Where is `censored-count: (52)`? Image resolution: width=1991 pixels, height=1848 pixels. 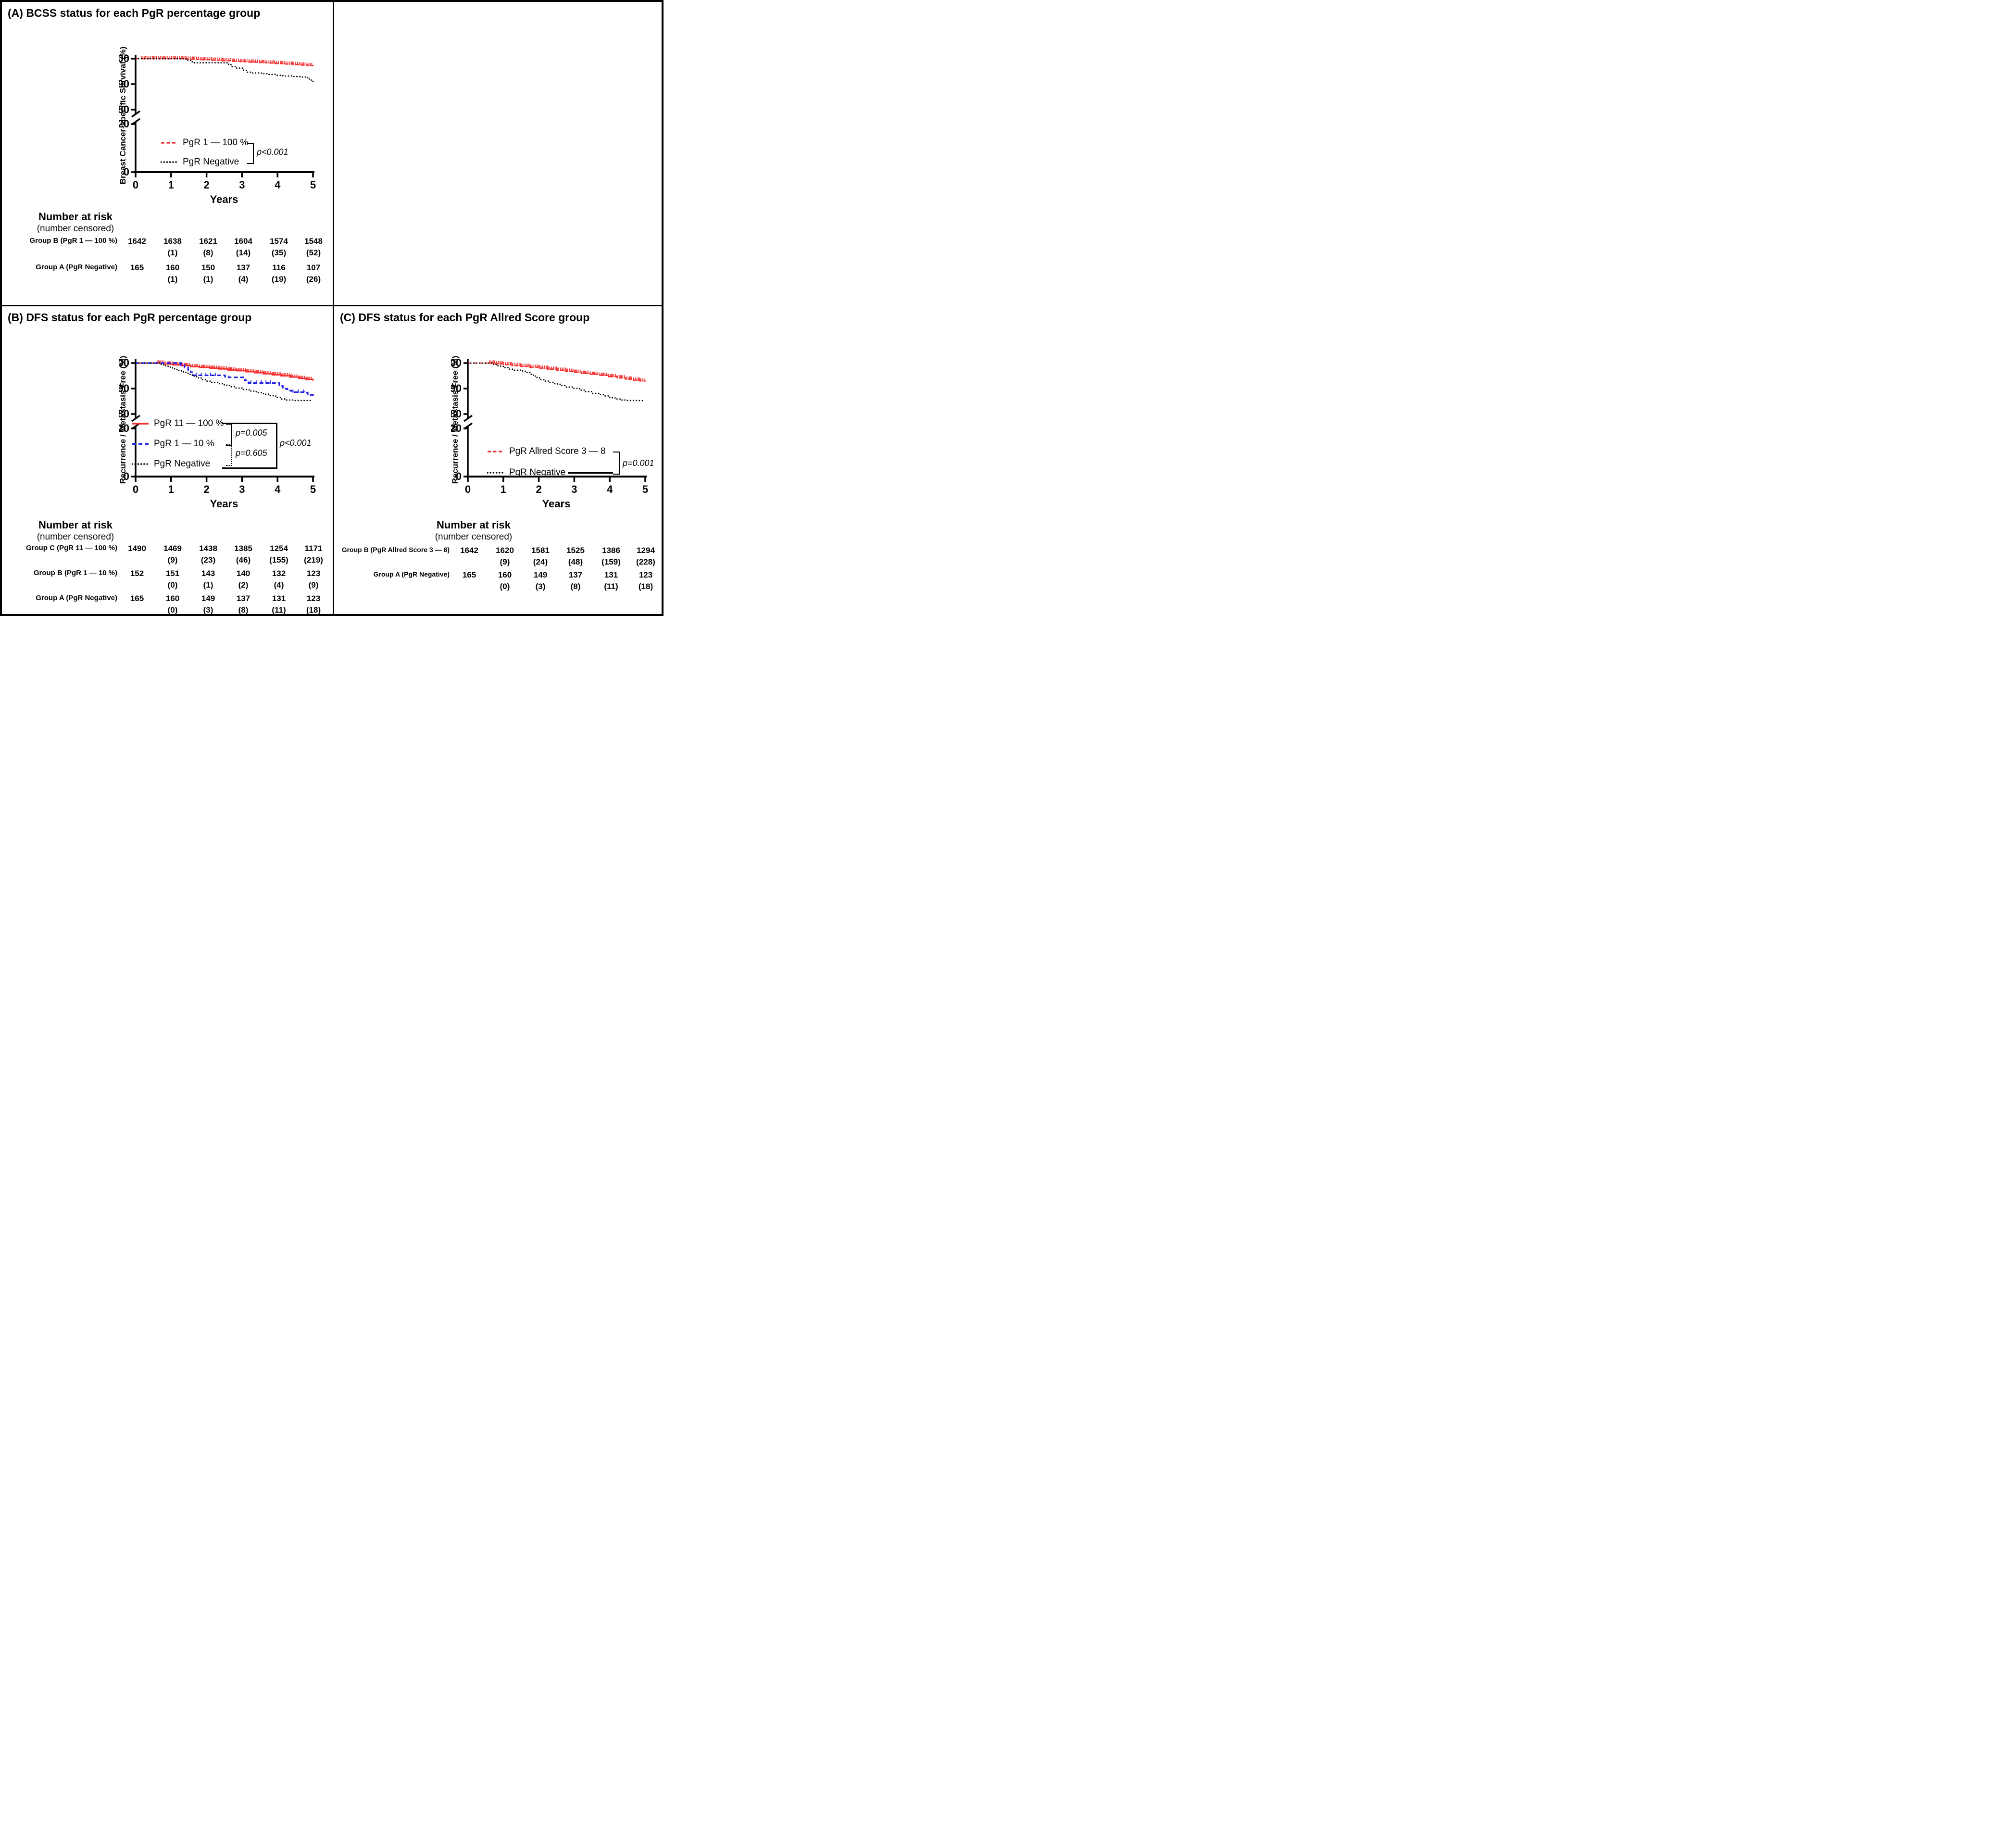 censored-count: (52) is located at coordinates (314, 252).